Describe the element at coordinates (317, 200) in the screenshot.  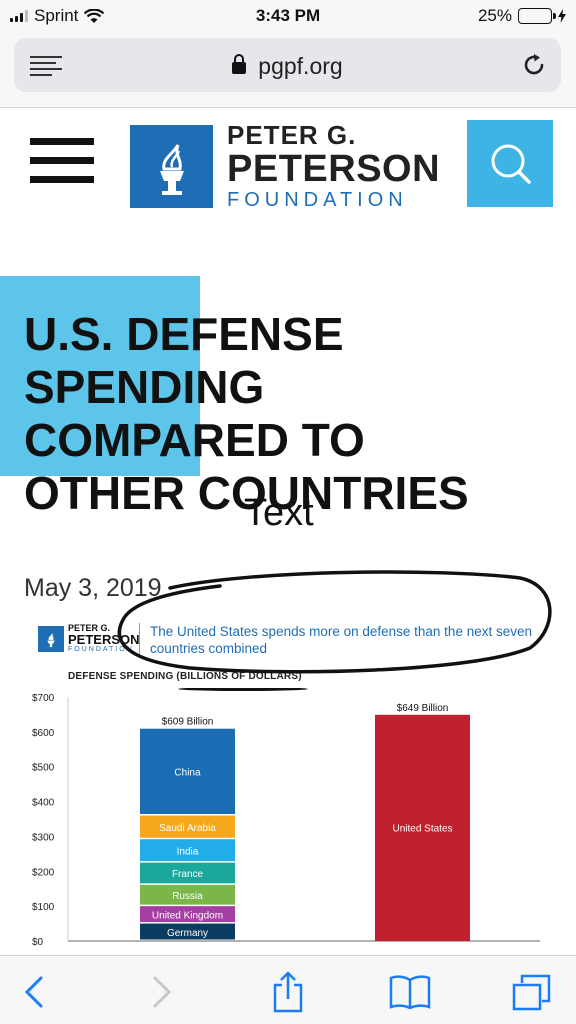
I see `logo-line3: FOUNDATION` at that location.